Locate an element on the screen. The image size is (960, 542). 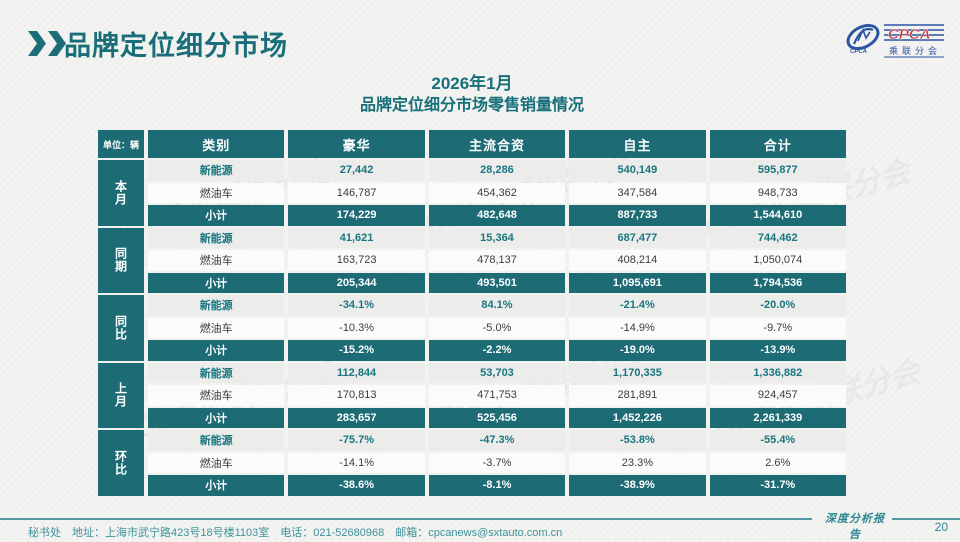
value-cell: -5.0% is located at coordinates (497, 327).